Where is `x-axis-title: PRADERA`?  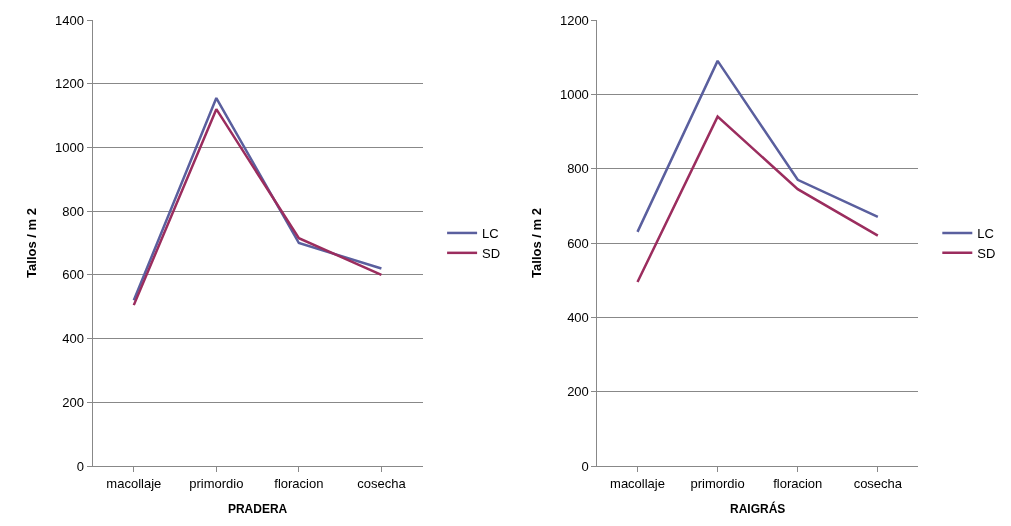 x-axis-title: PRADERA is located at coordinates (257, 509).